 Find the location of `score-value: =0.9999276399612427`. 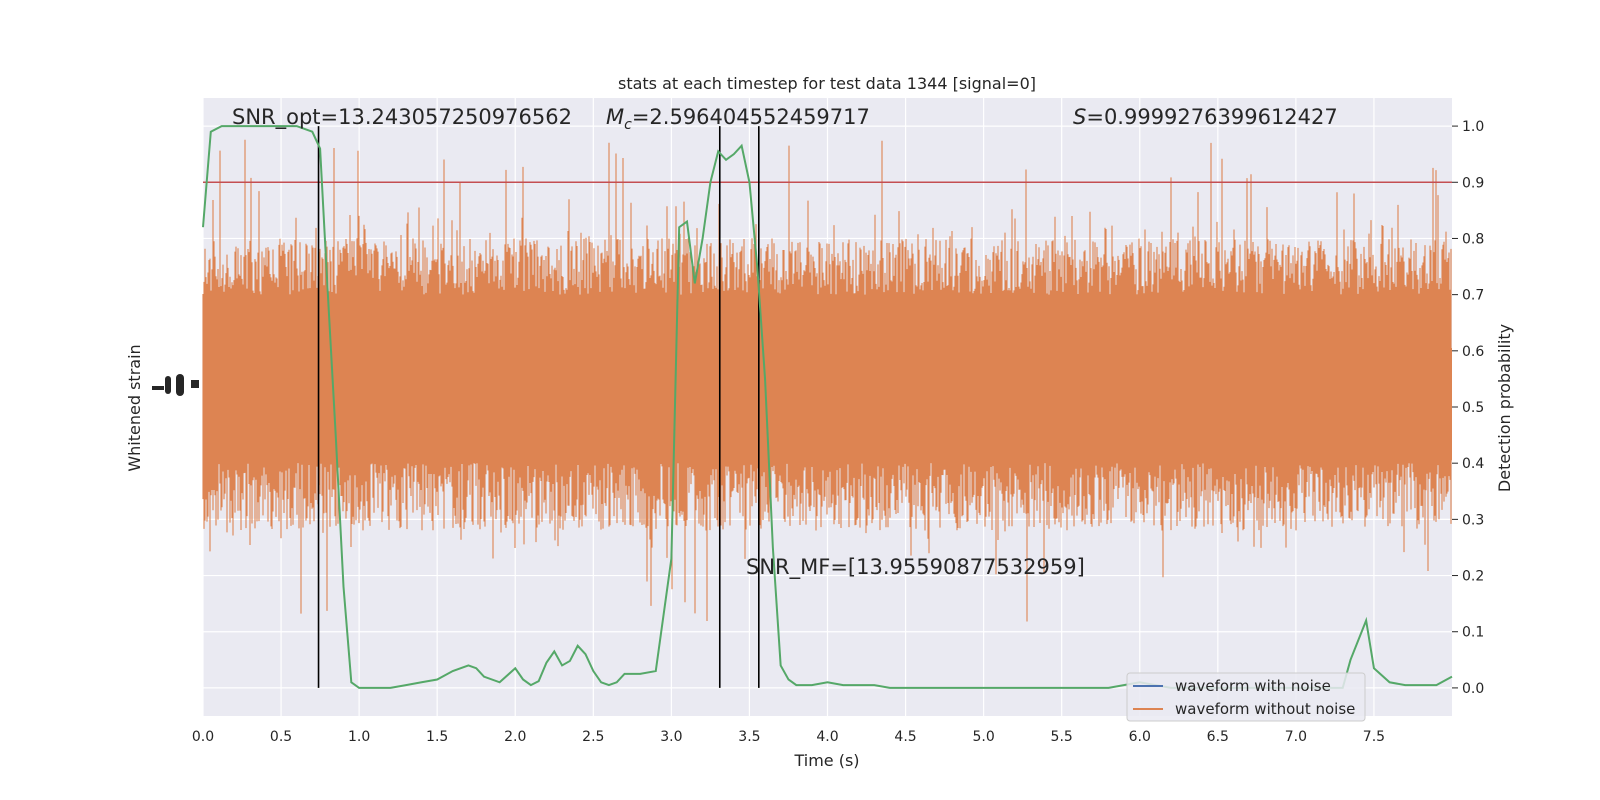

score-value: =0.9999276399612427 is located at coordinates (1211, 117).